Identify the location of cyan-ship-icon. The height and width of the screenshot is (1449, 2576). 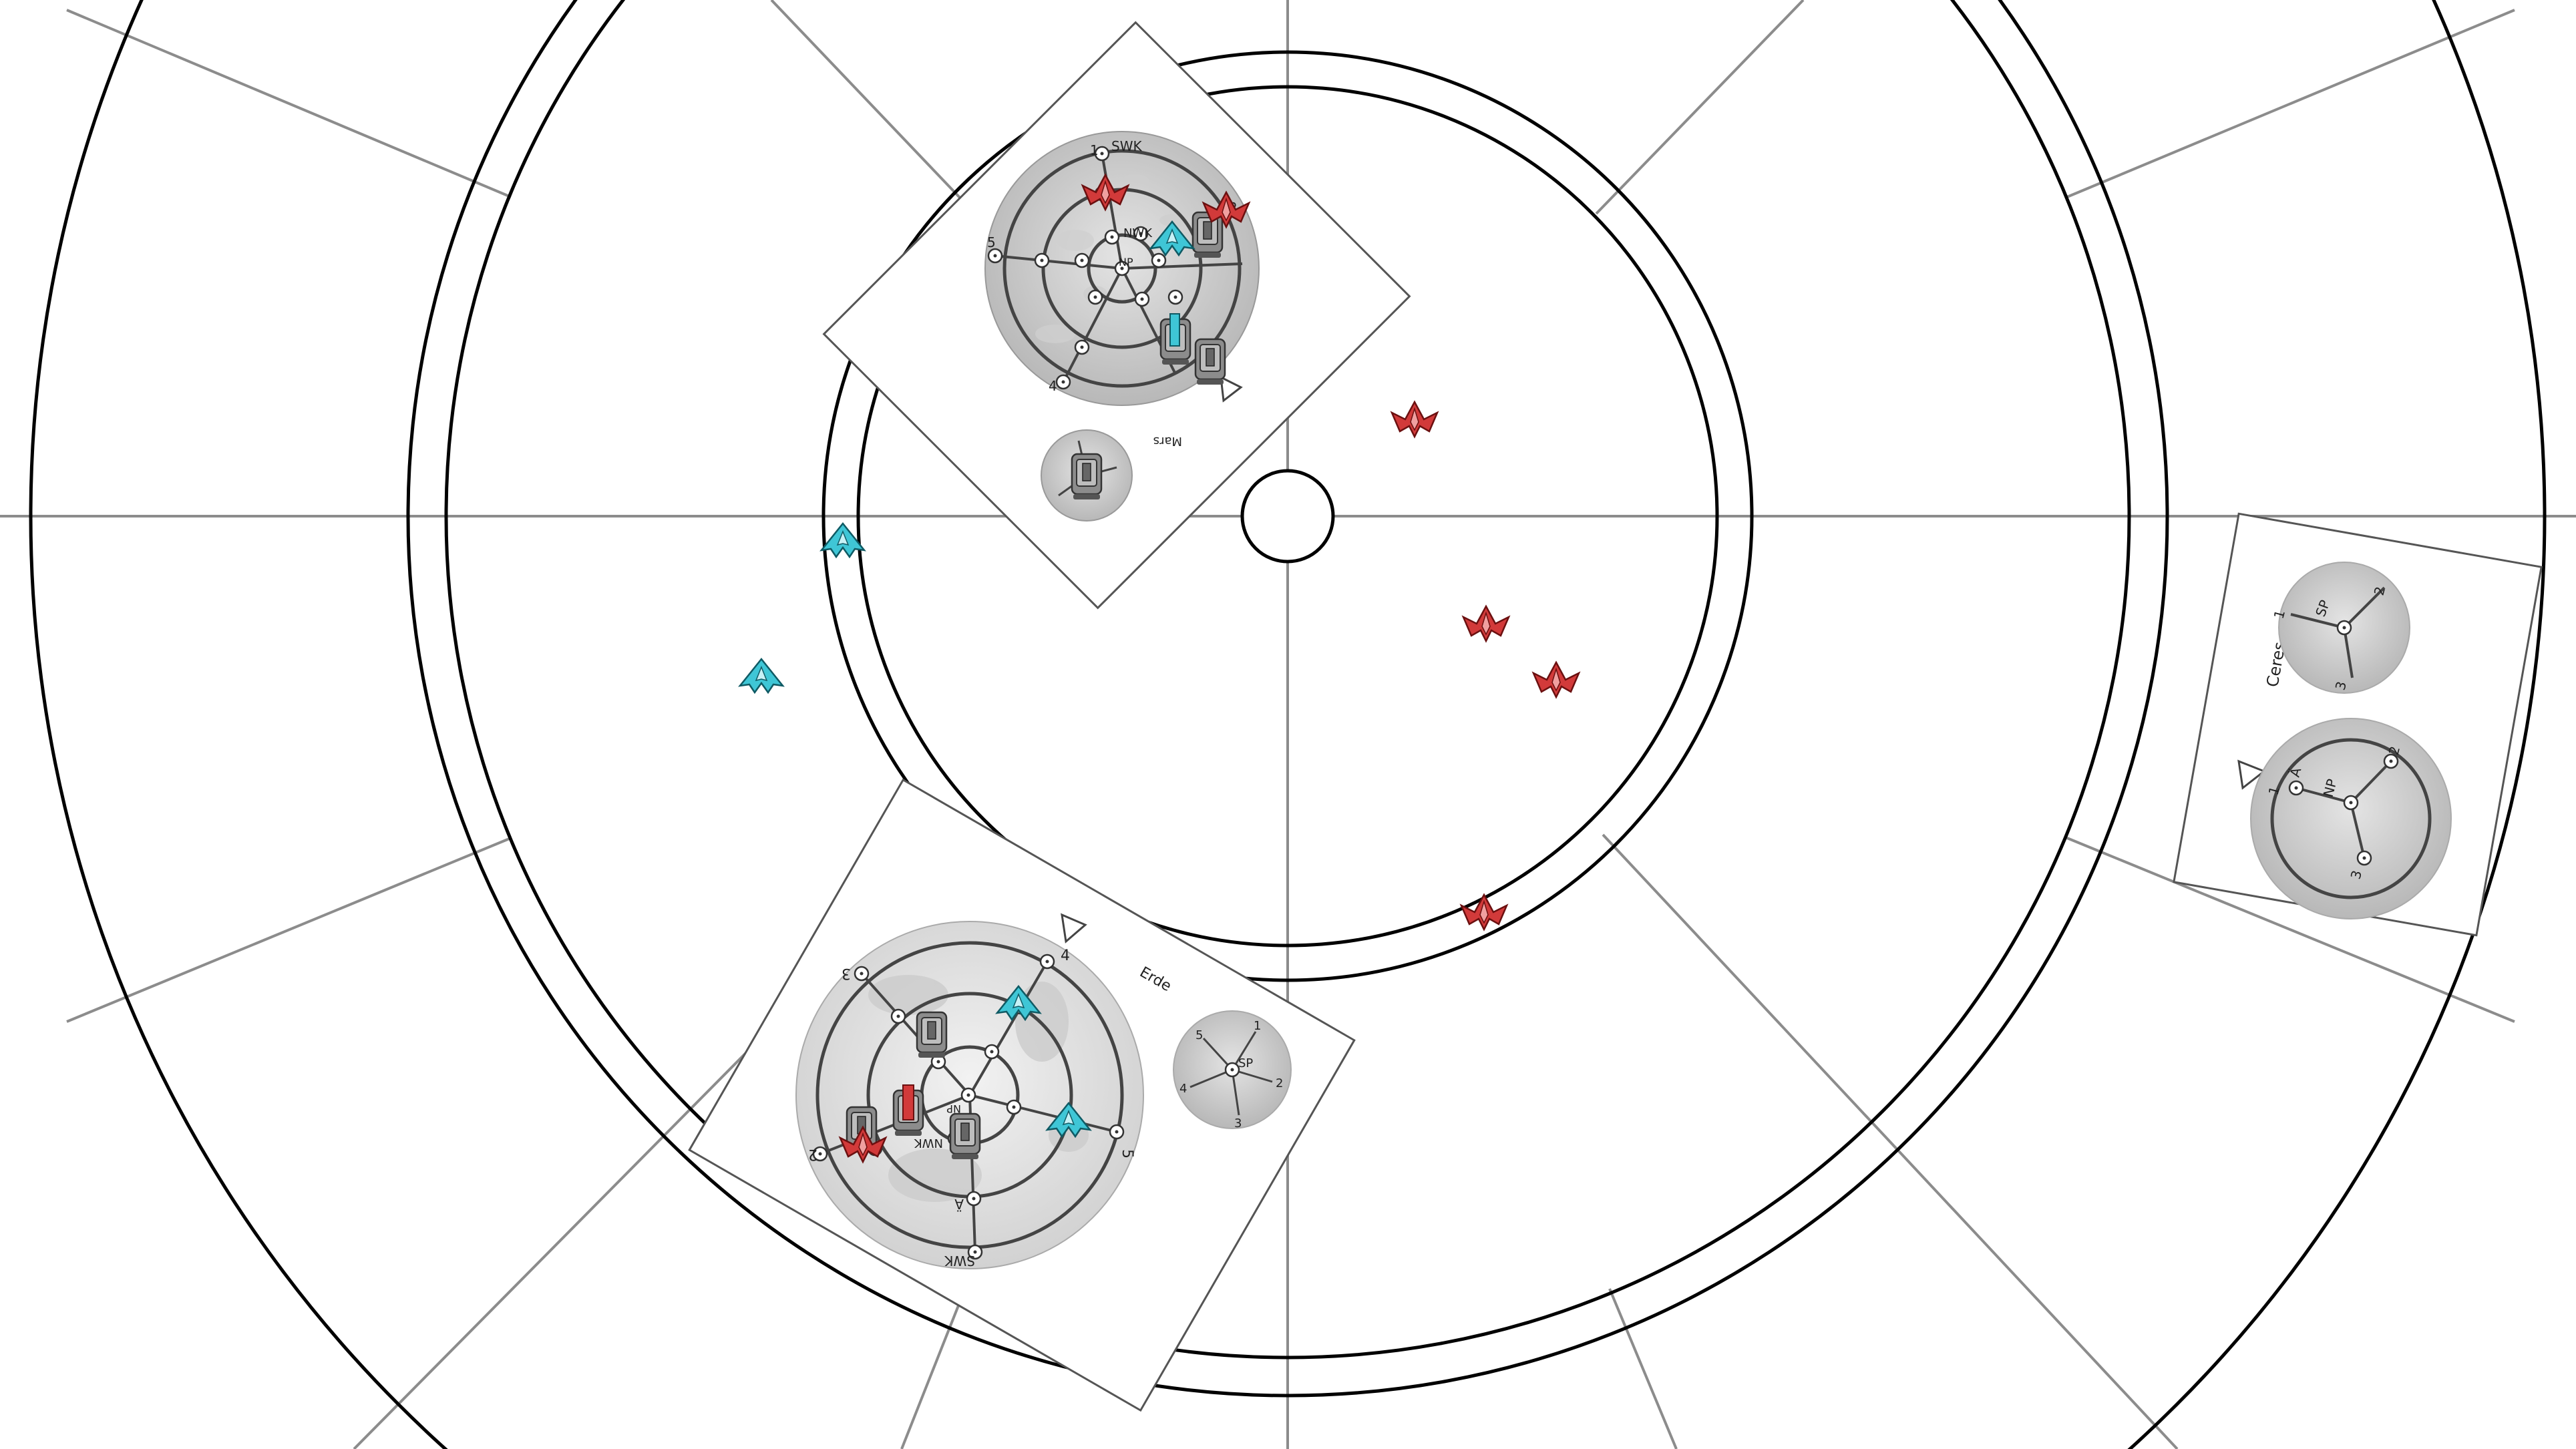
(761, 676).